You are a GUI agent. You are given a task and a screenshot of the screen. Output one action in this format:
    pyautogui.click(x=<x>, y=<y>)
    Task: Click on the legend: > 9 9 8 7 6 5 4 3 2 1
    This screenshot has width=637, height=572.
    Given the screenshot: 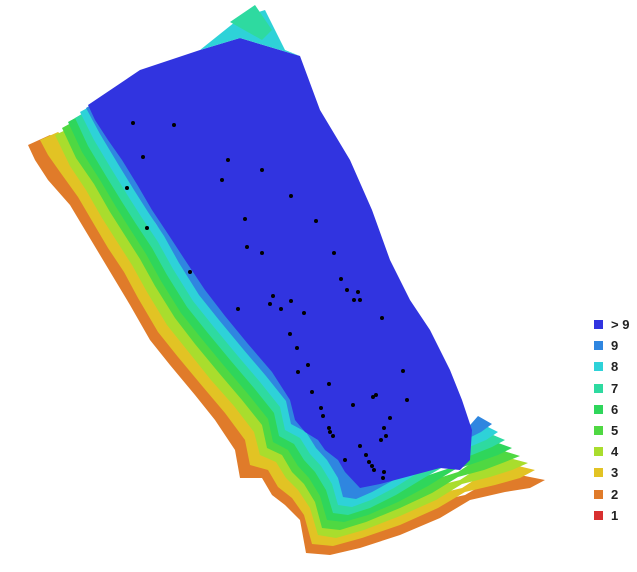 What is the action you would take?
    pyautogui.click(x=611, y=420)
    